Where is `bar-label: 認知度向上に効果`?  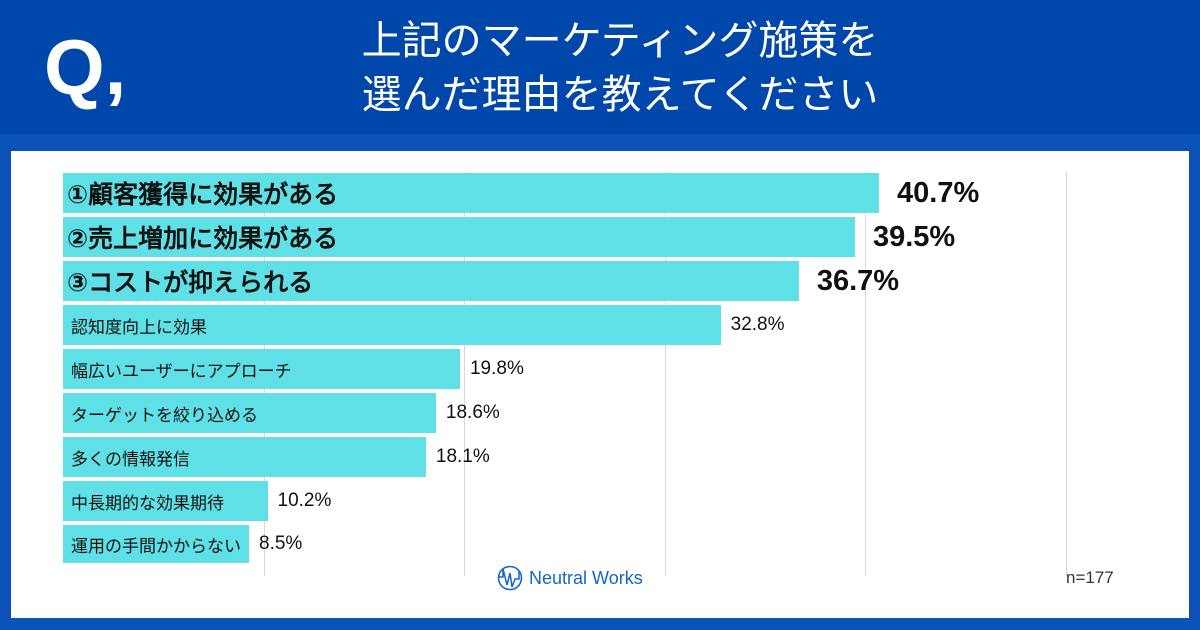
bar-label: 認知度向上に効果 is located at coordinates (139, 327).